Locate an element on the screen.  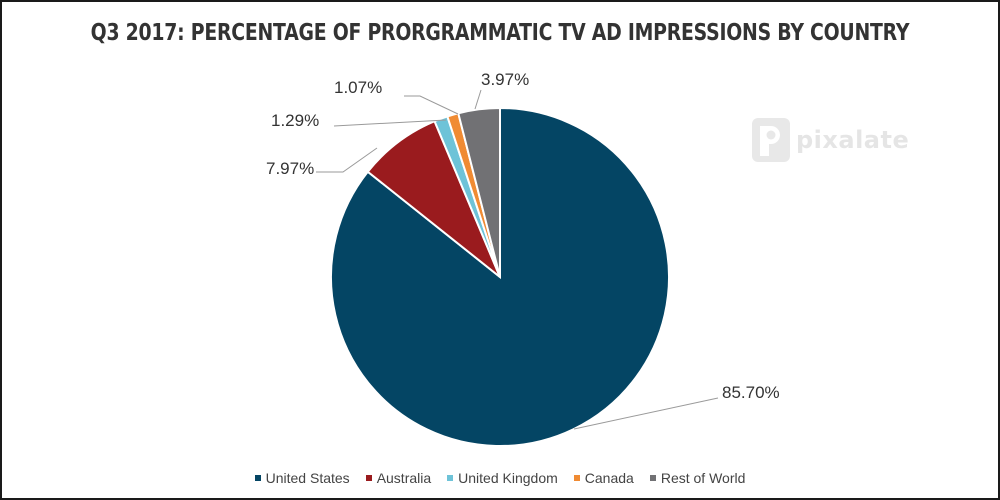
leader-line-australia is located at coordinates (347, 160).